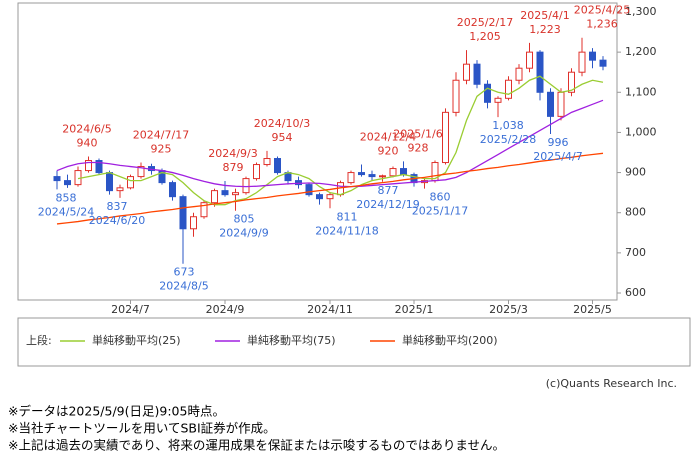 This screenshot has width=700, height=469. I want to click on annotation-value: 954, so click(282, 137).